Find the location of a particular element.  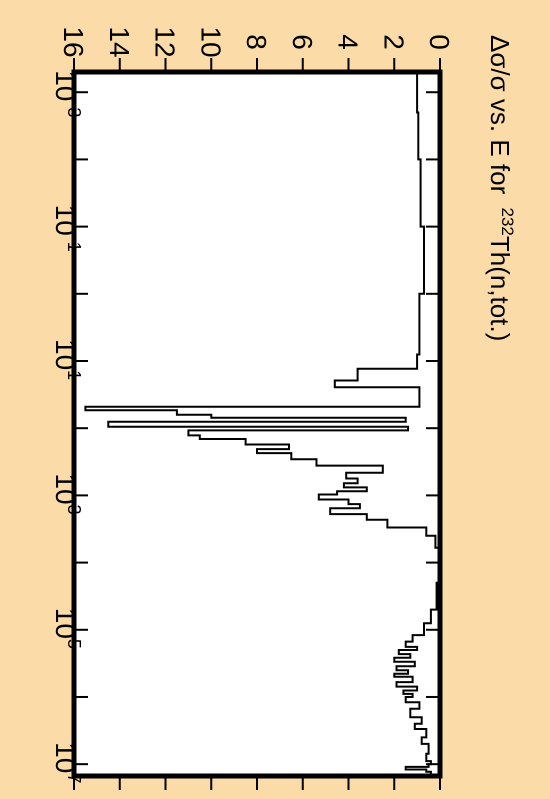

value-tick-label: 6 is located at coordinates (302, 42).